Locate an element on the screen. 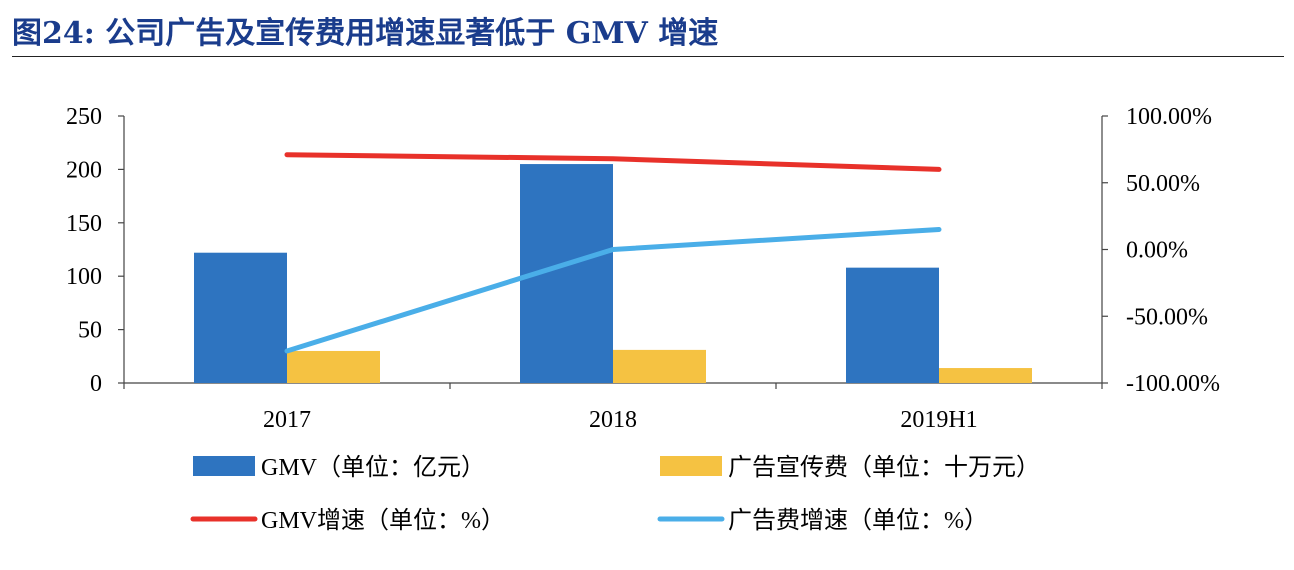 The height and width of the screenshot is (570, 1294). title-rule is located at coordinates (648, 56).